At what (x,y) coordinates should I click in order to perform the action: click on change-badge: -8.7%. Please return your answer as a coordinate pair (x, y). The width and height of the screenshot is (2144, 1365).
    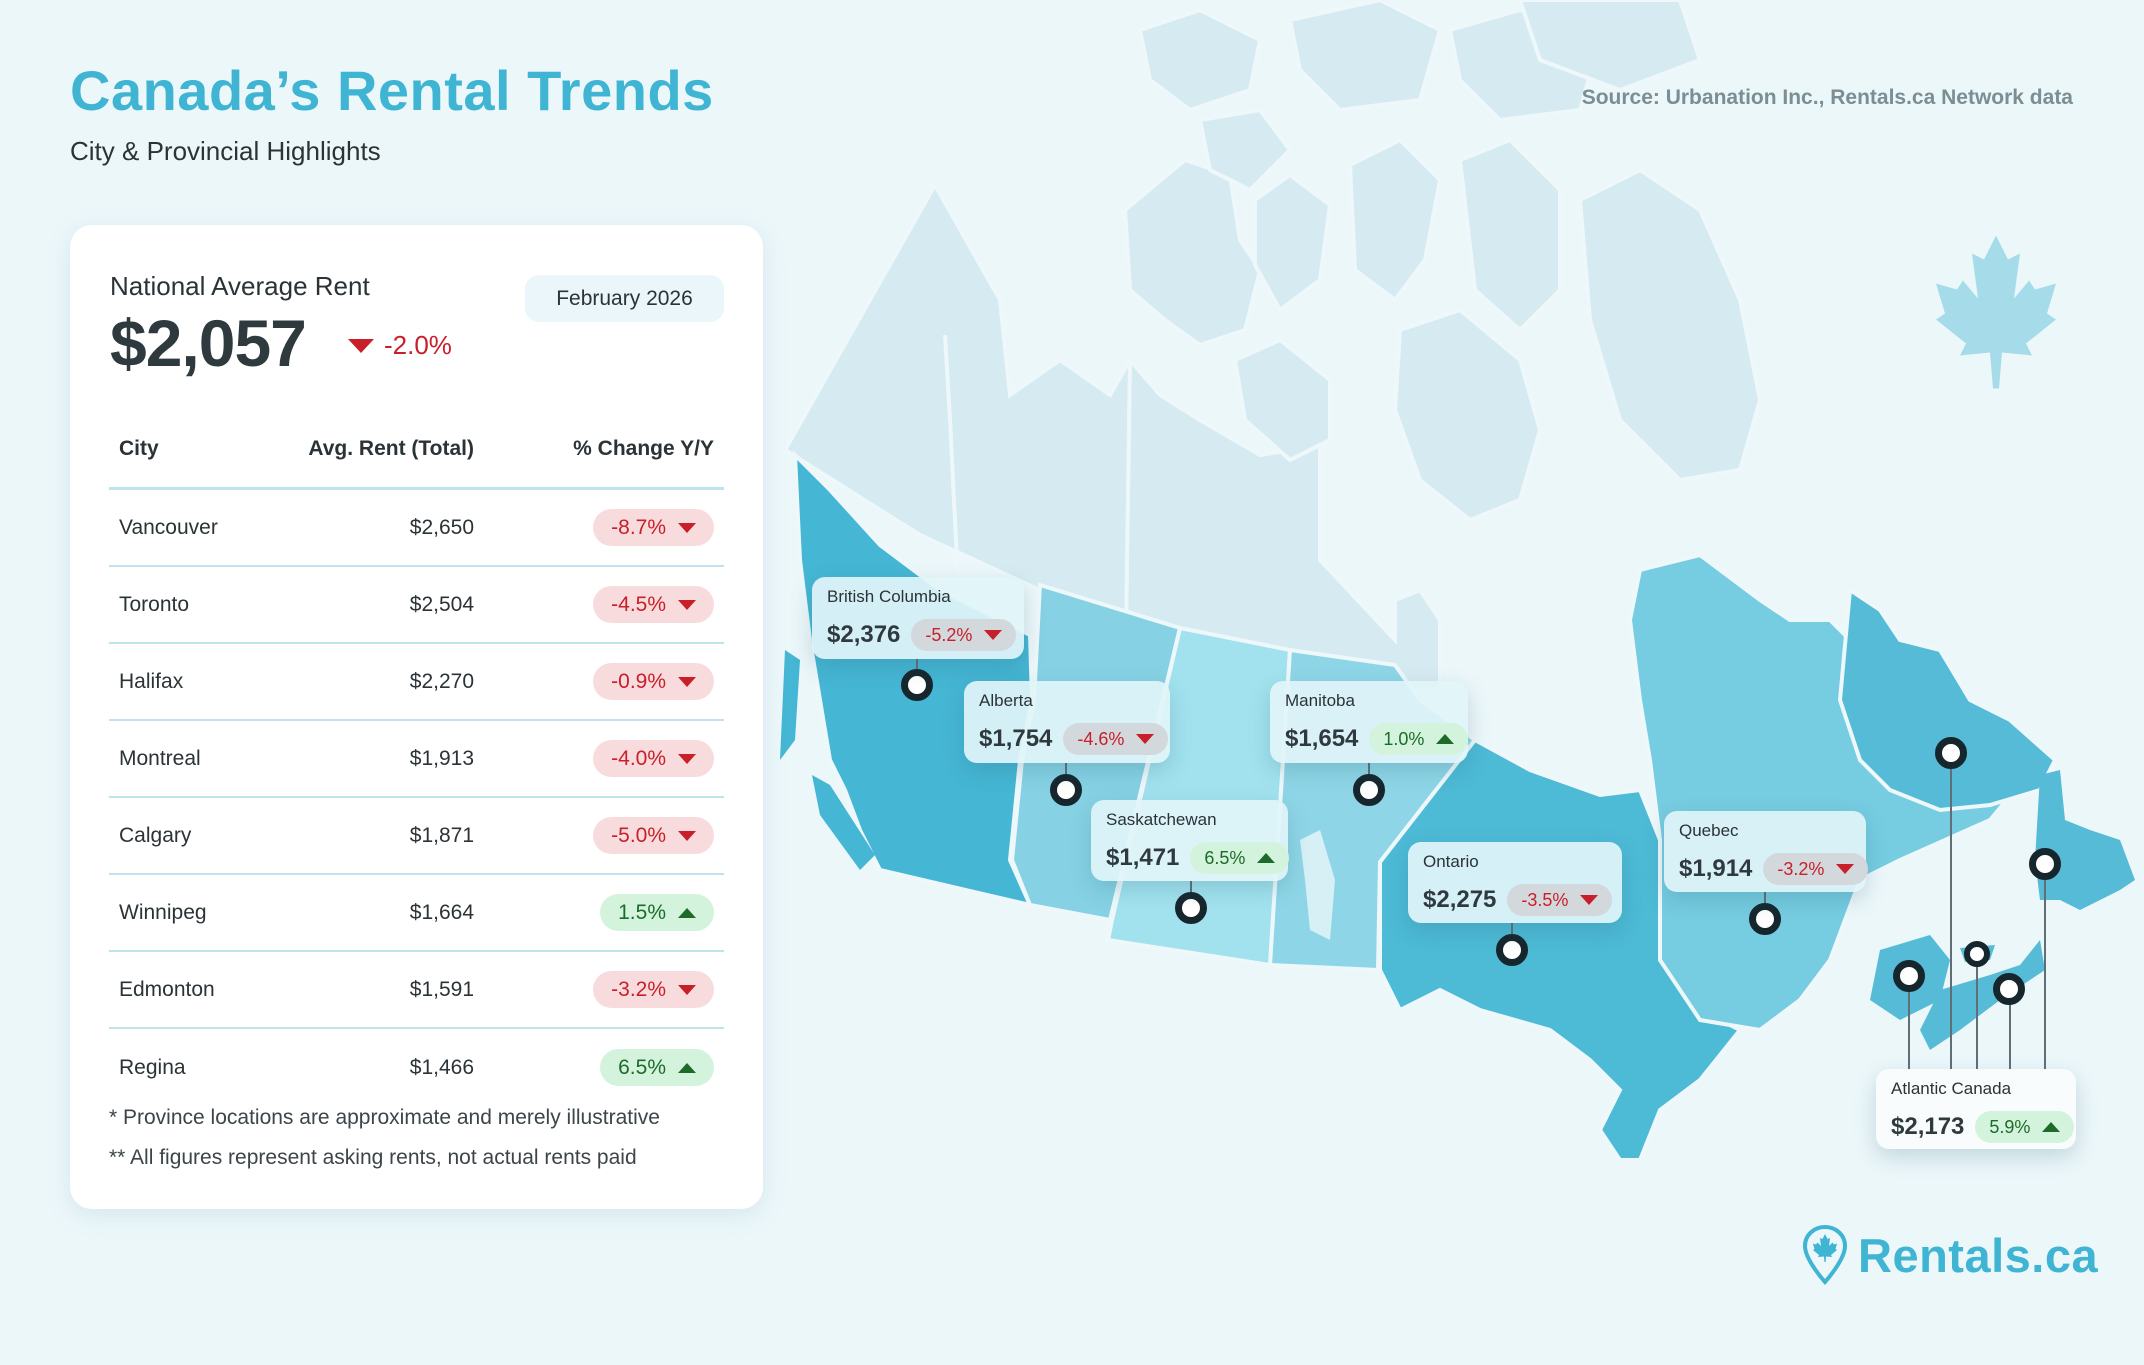
    Looking at the image, I should click on (653, 527).